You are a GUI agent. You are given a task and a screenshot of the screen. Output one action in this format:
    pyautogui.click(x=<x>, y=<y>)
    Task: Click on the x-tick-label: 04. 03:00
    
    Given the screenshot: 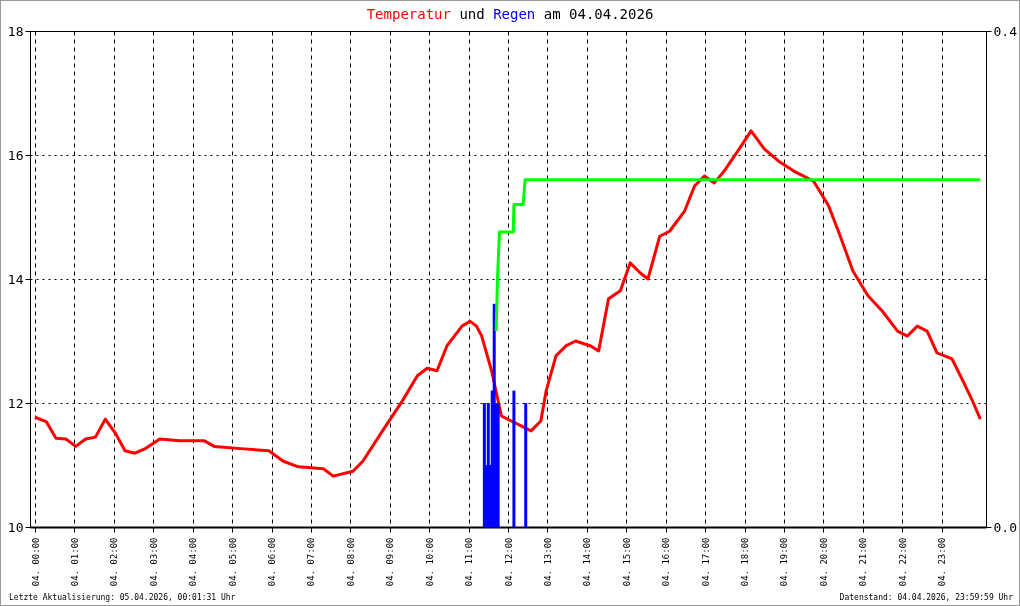 What is the action you would take?
    pyautogui.click(x=153, y=562)
    